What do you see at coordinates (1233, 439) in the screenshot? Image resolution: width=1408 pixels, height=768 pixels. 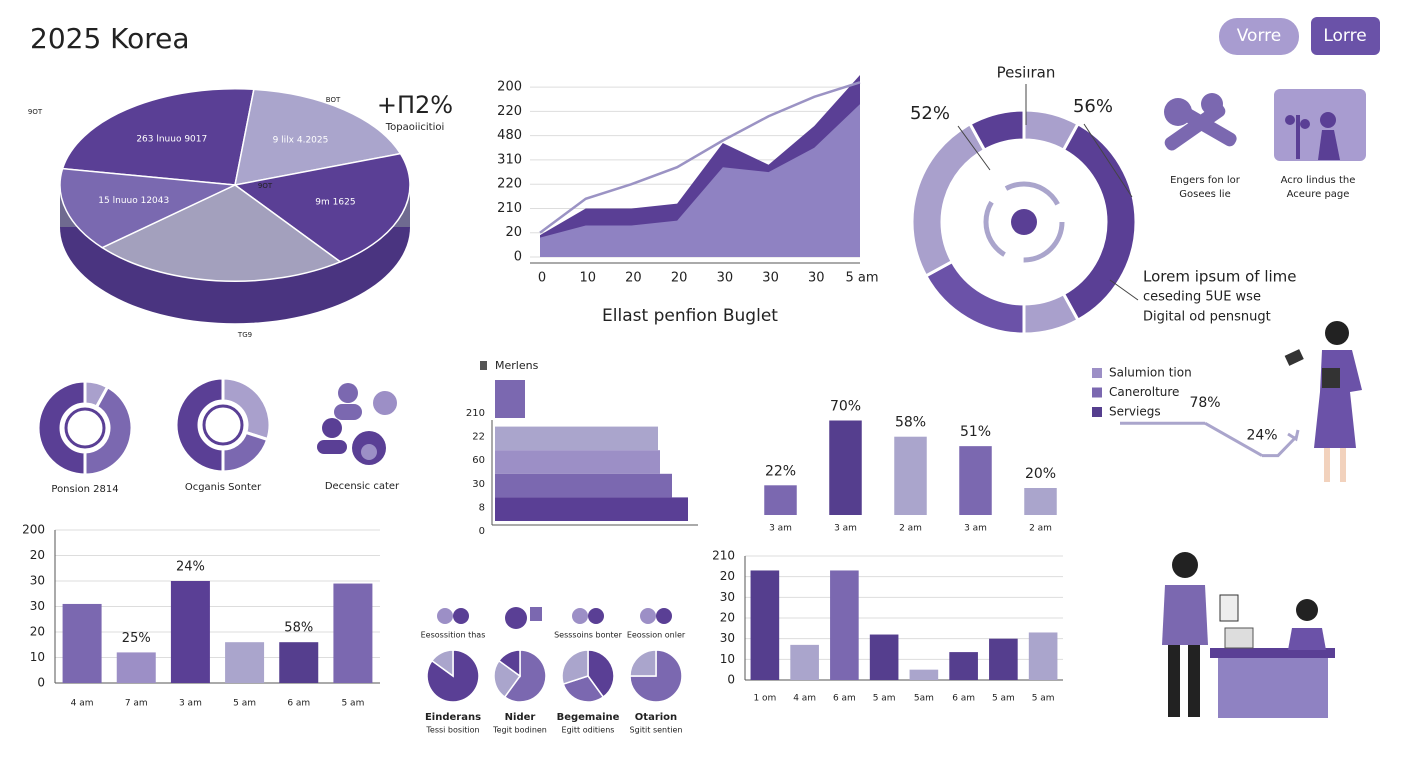 I see `line` at bounding box center [1233, 439].